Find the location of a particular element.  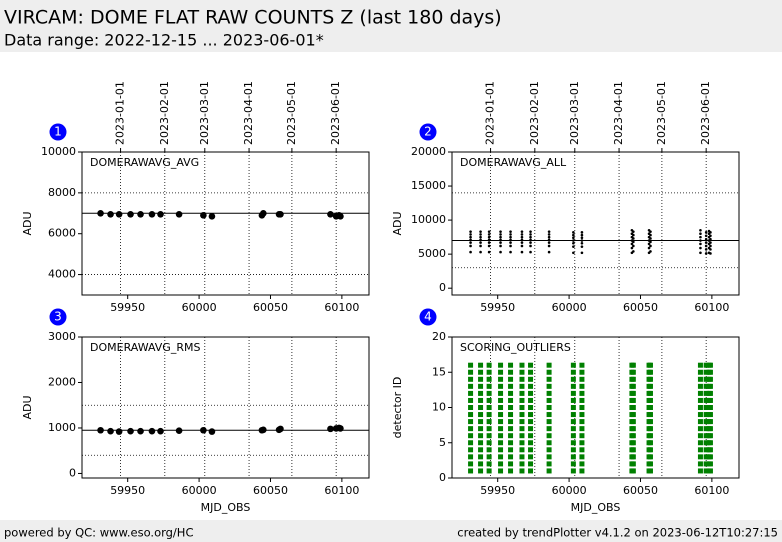

y-axis-label: ADU is located at coordinates (27, 407).